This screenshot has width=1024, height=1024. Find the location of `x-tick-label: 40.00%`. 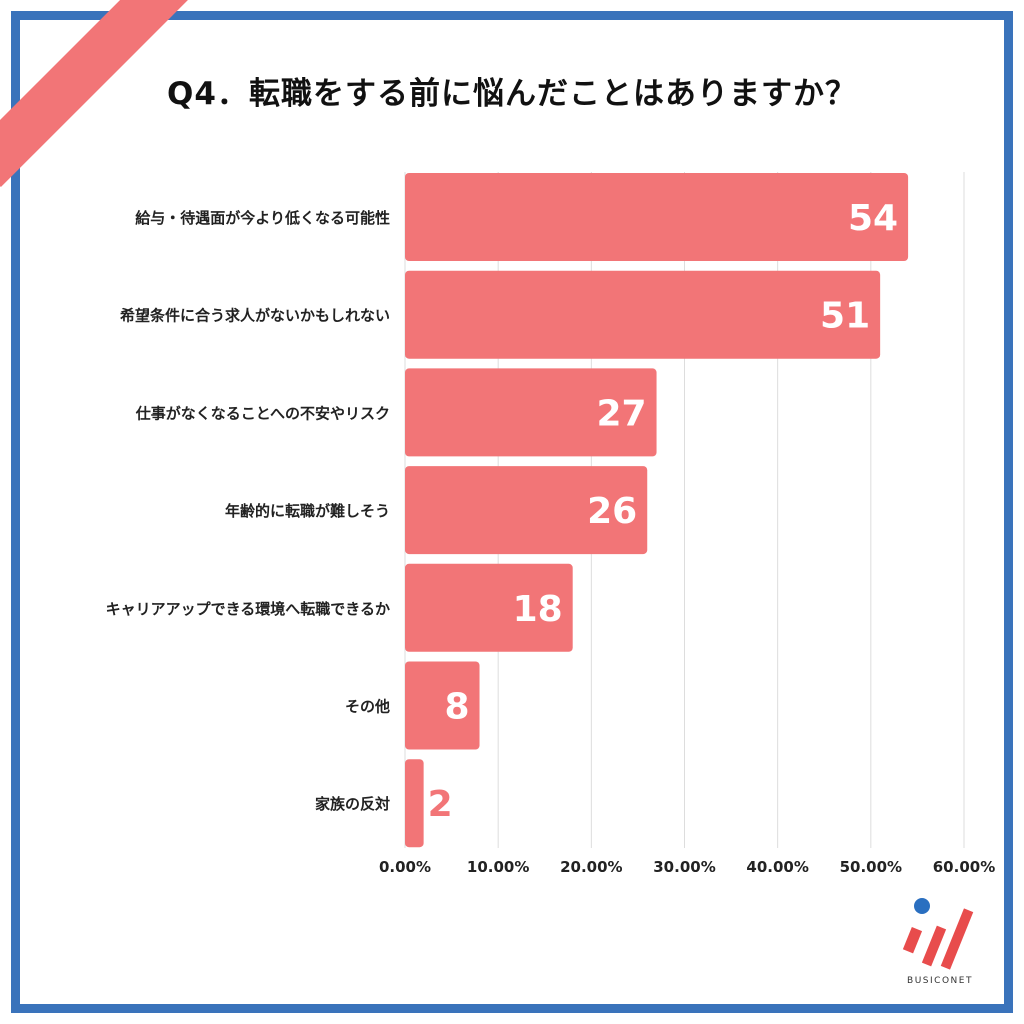

x-tick-label: 40.00% is located at coordinates (777, 867).